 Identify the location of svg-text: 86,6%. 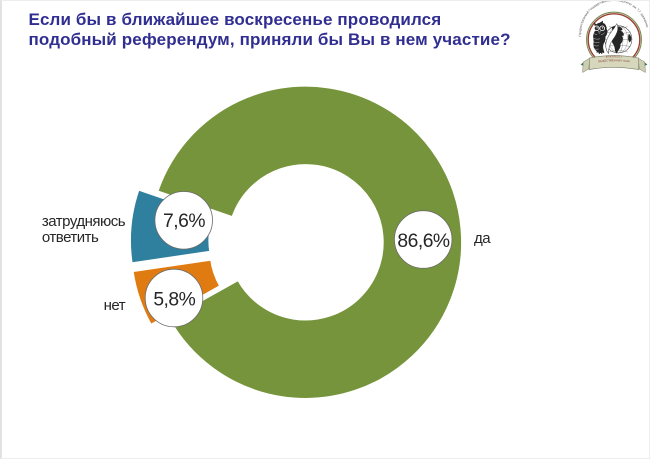
(423, 241).